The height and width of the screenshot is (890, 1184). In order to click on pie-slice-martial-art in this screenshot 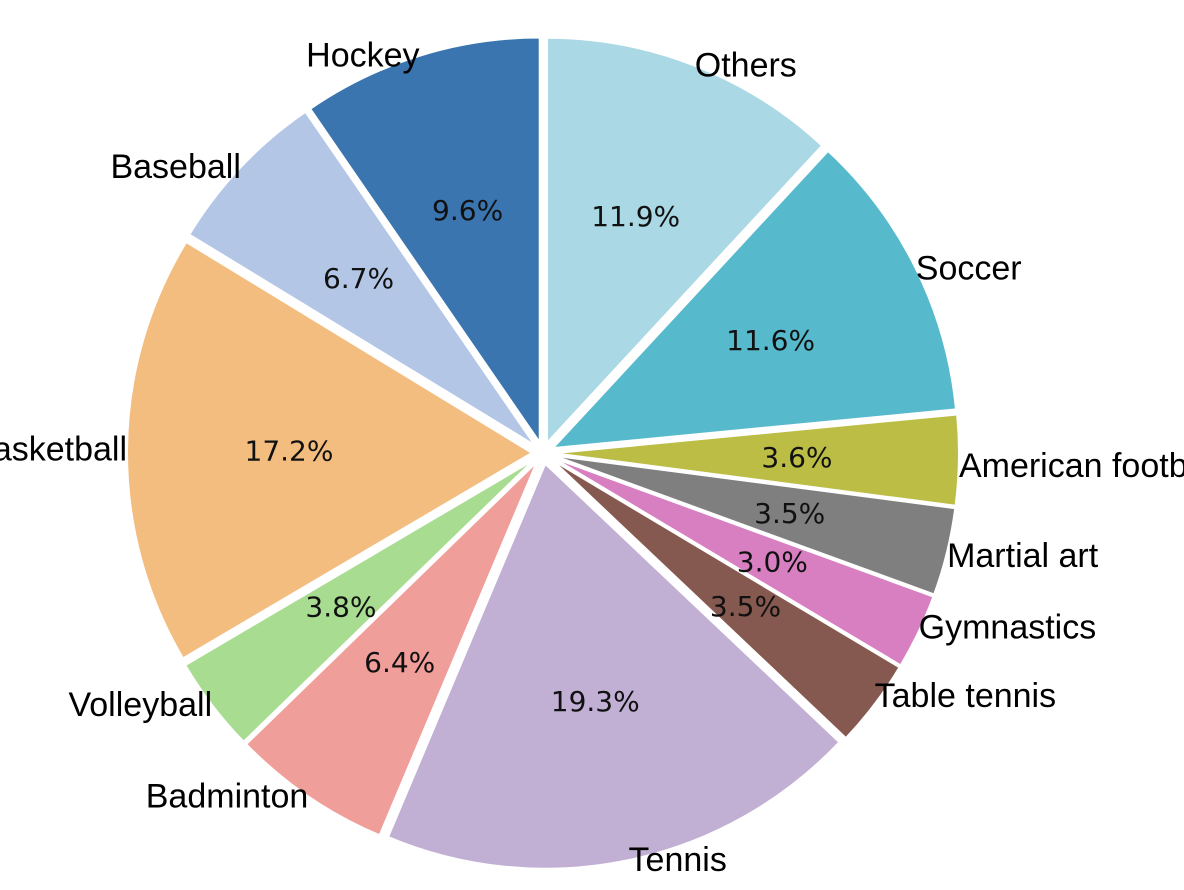, I will do `click(755, 525)`.